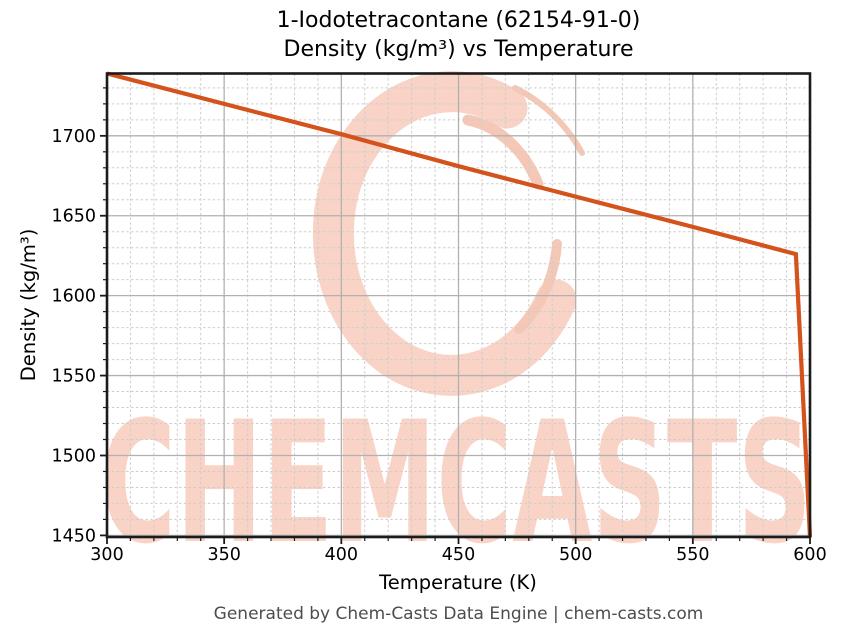 The width and height of the screenshot is (843, 644). What do you see at coordinates (548, 120) in the screenshot?
I see `chemcasts-logo-brush-arc-outer` at bounding box center [548, 120].